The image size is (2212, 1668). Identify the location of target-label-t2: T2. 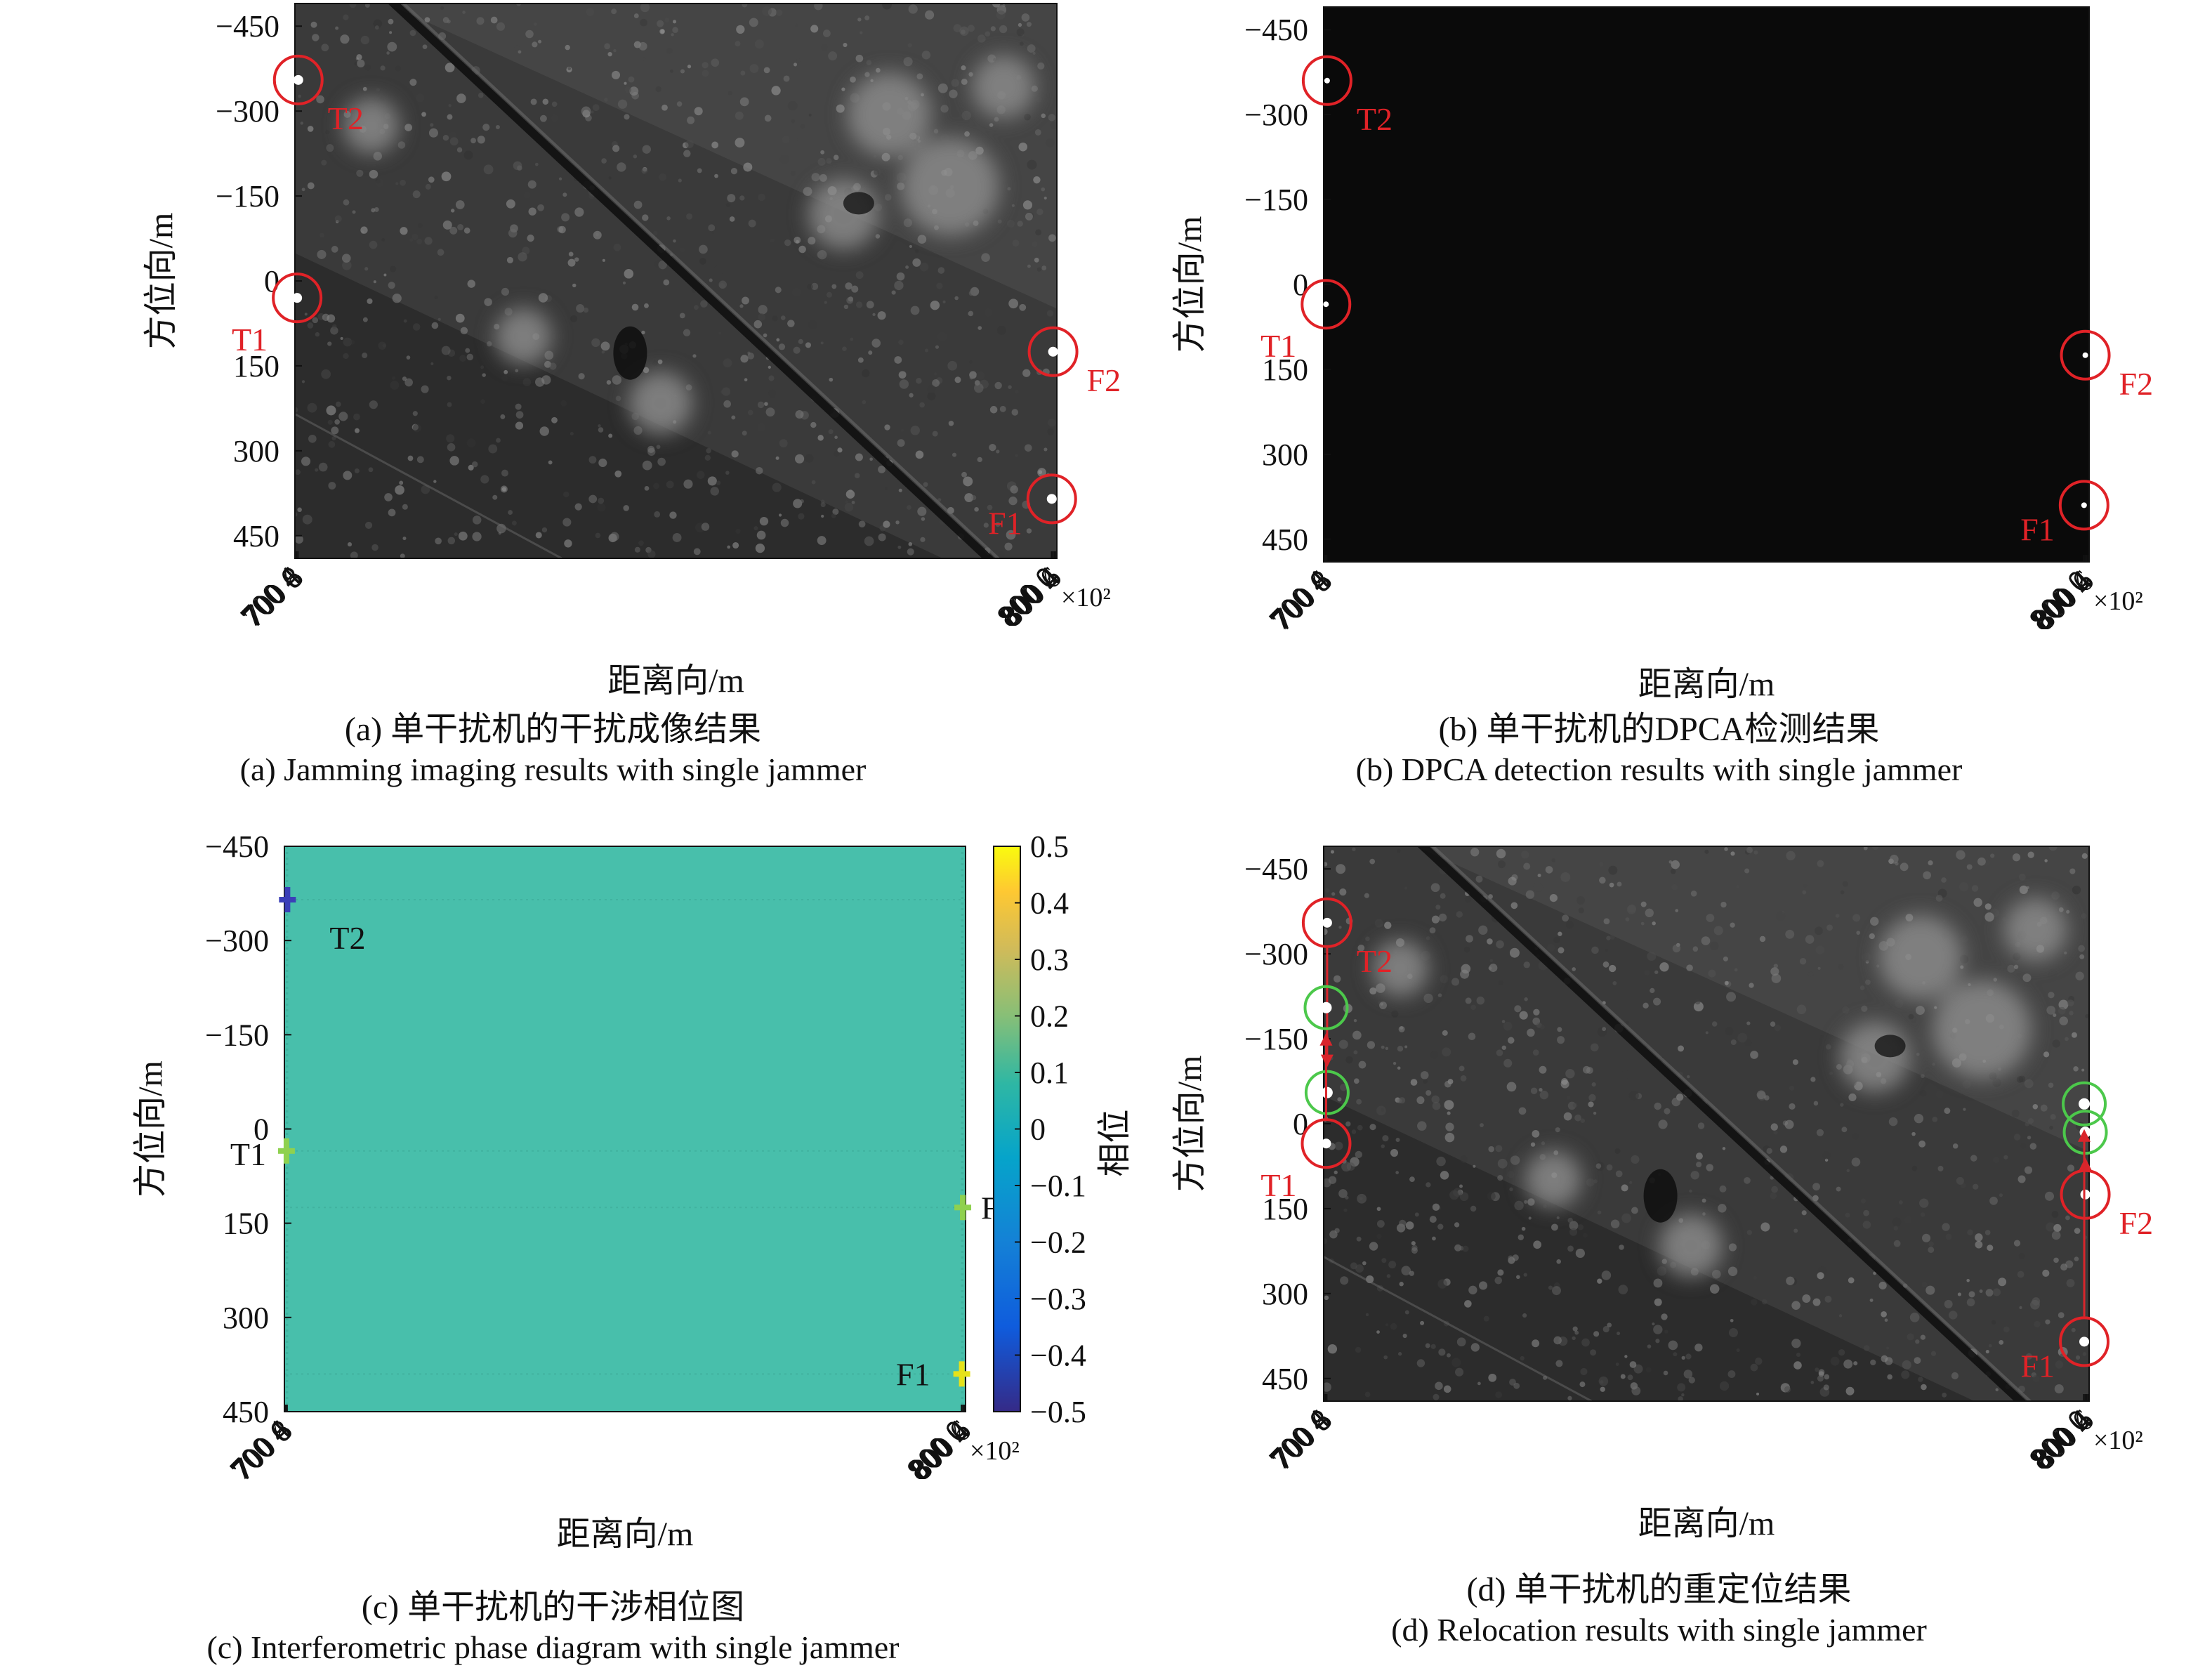
(1375, 119).